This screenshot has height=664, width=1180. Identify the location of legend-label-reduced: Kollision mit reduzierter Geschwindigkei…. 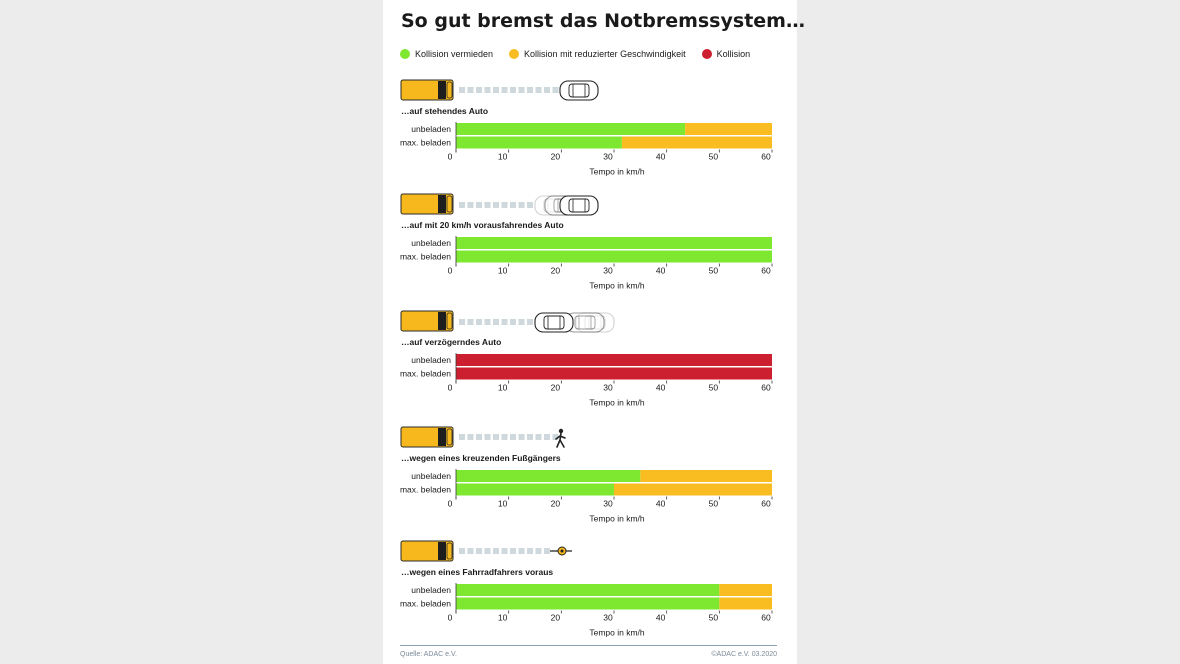
(605, 54).